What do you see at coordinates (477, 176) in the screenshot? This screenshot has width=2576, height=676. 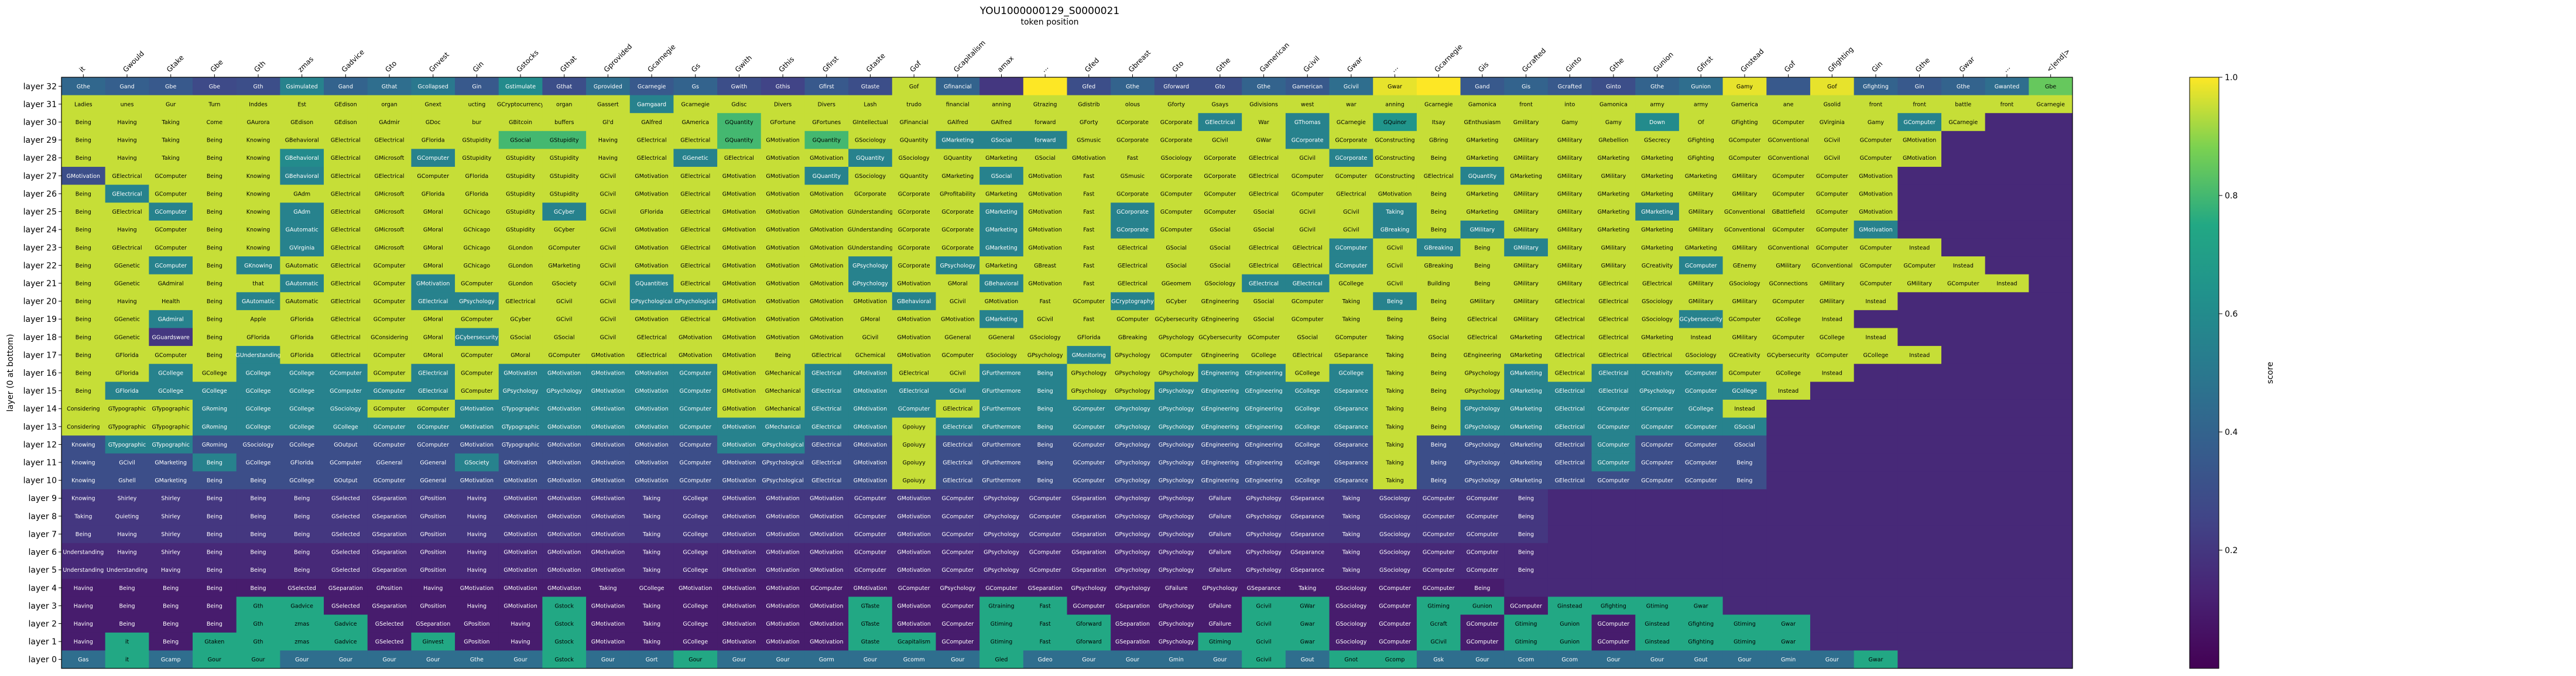 I see `cell-label: GFlorida` at bounding box center [477, 176].